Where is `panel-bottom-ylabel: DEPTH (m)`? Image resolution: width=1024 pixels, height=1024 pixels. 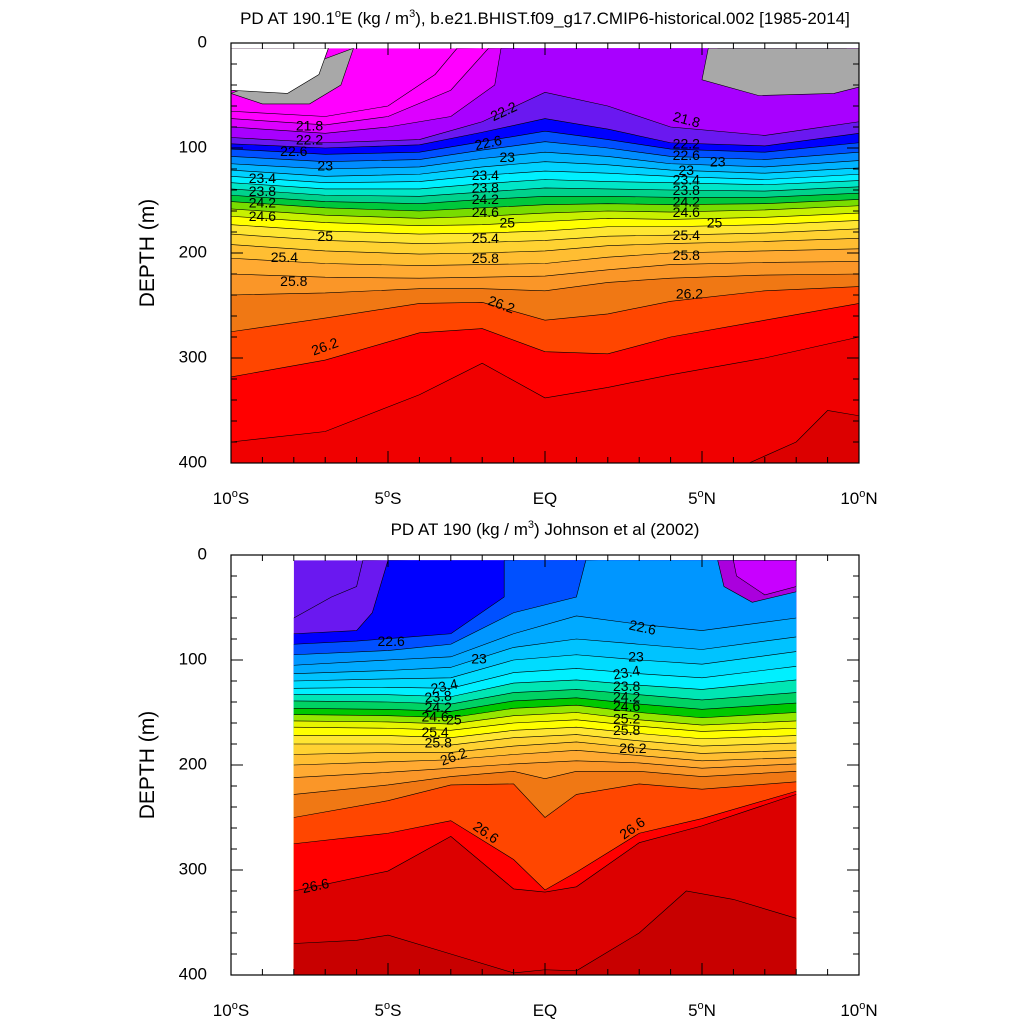
panel-bottom-ylabel: DEPTH (m) is located at coordinates (147, 765).